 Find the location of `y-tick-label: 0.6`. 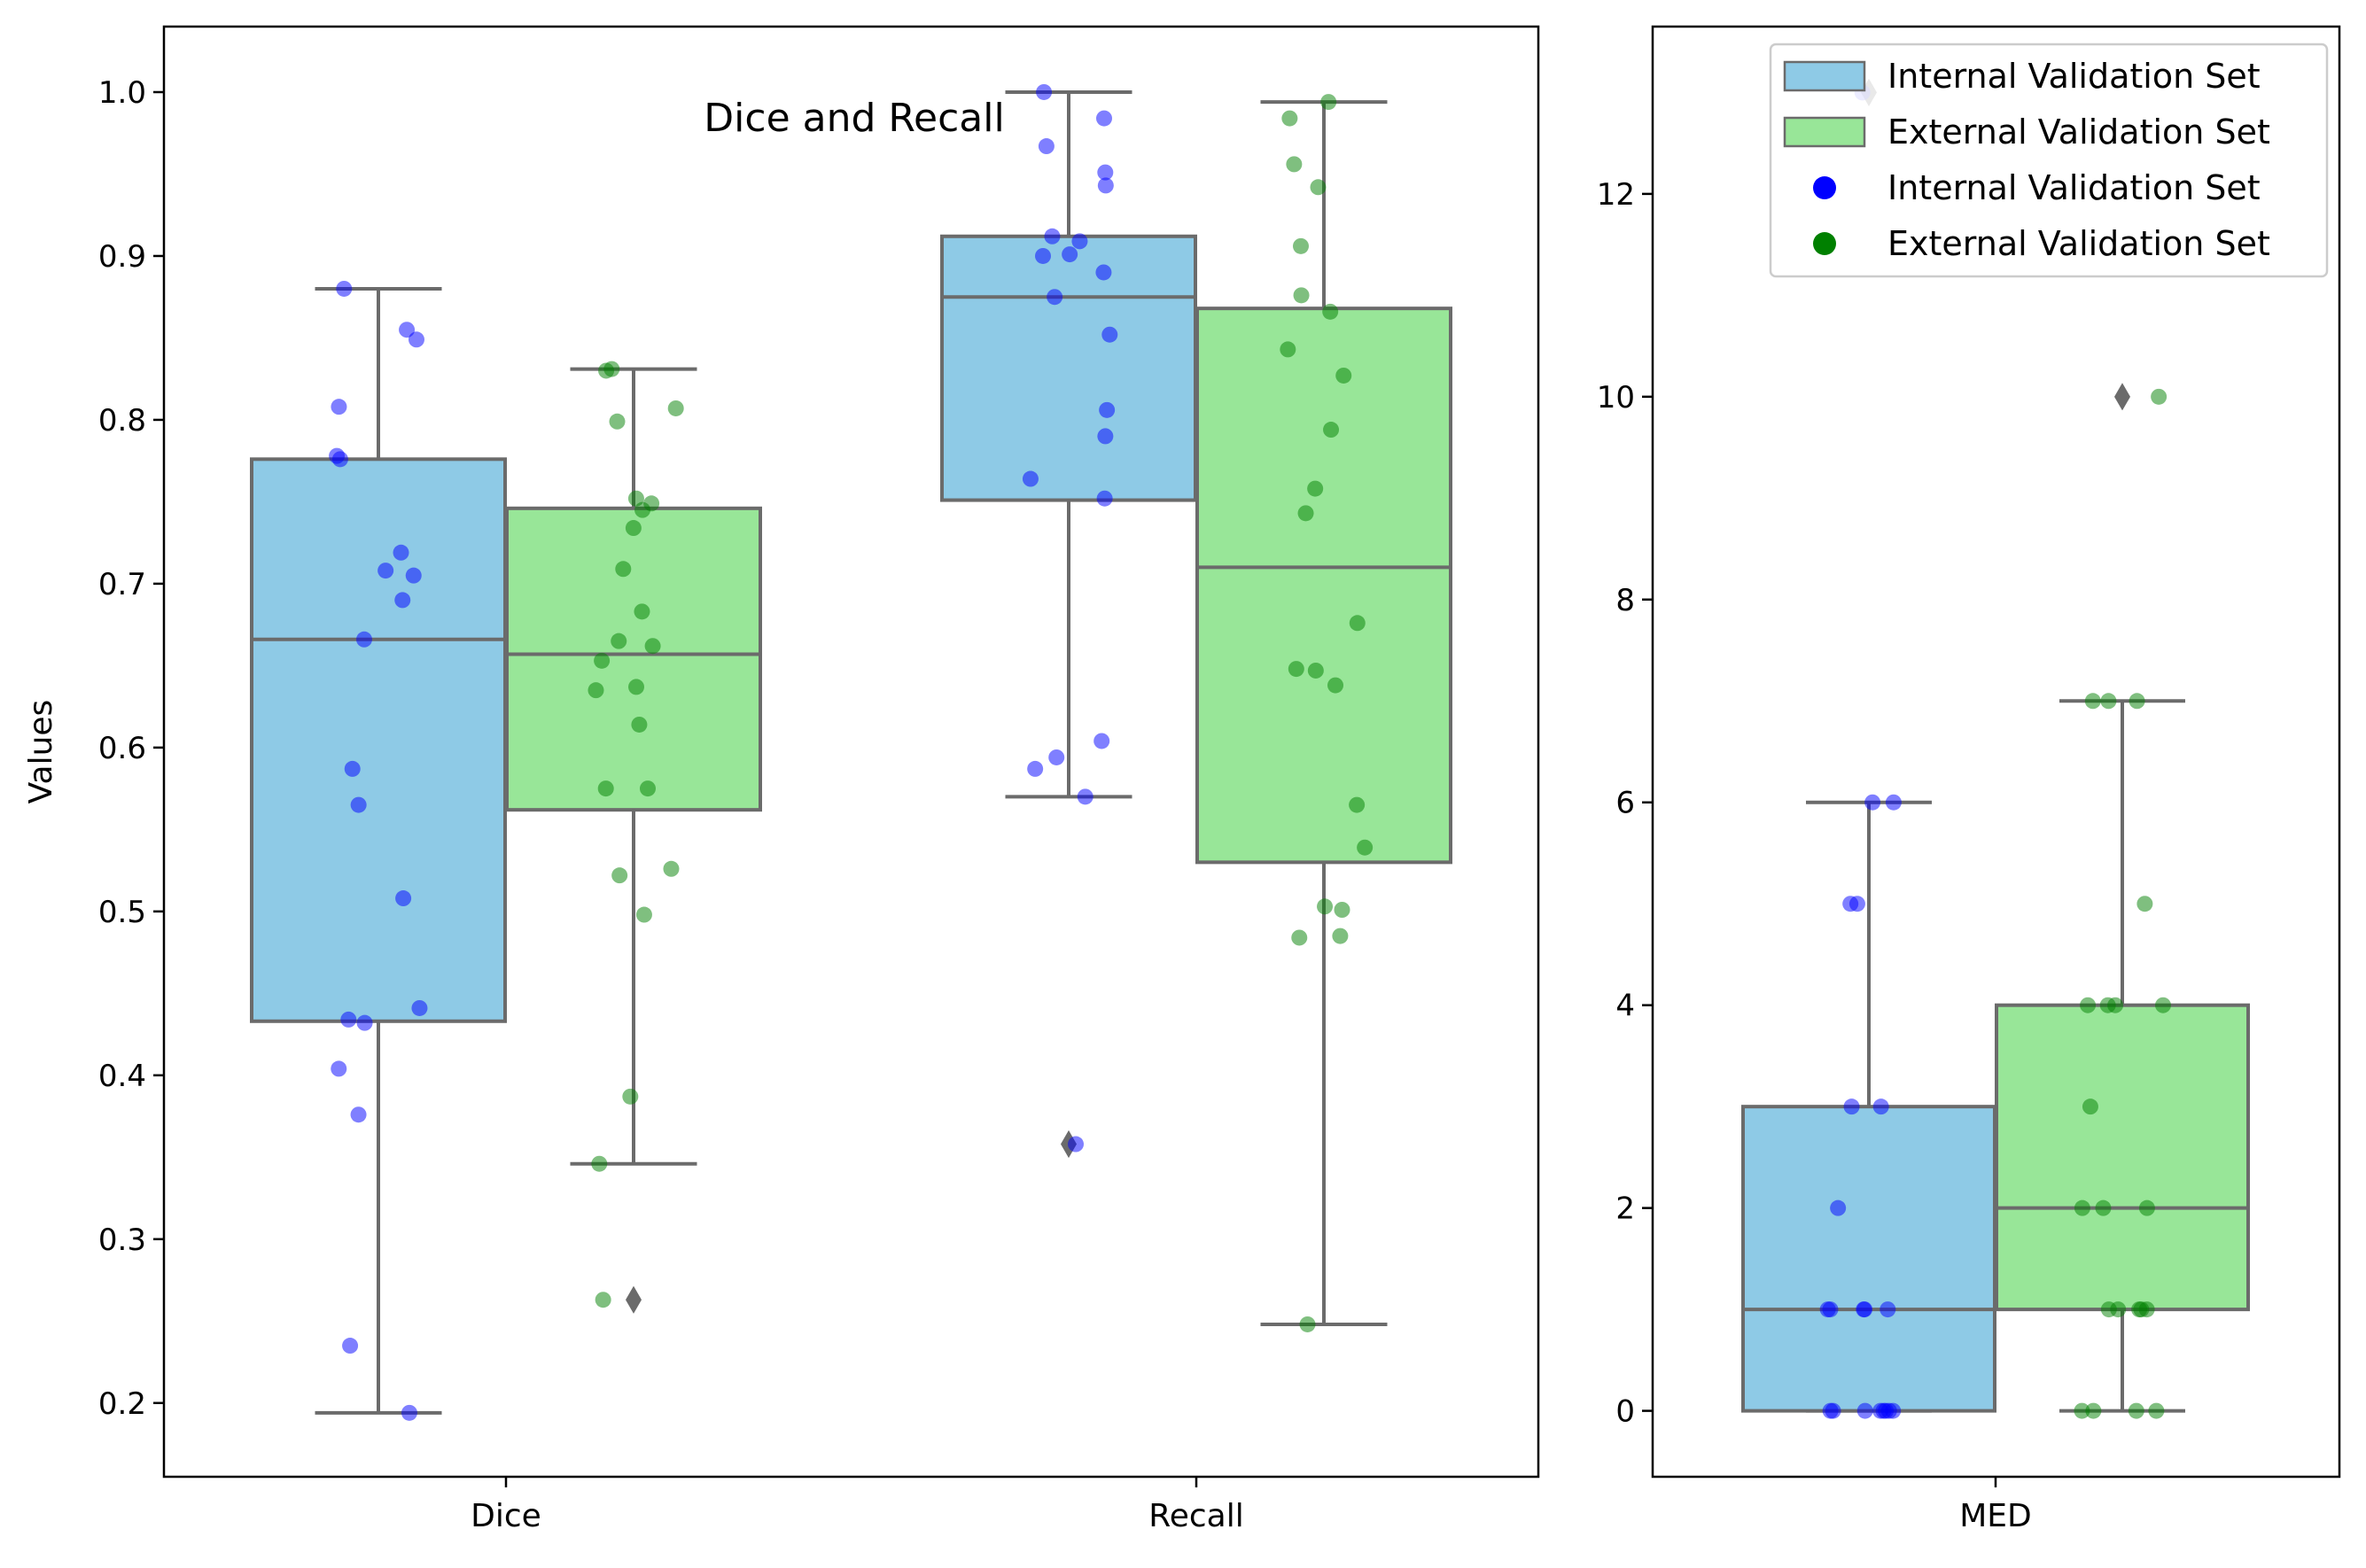

y-tick-label: 0.6 is located at coordinates (122, 748).